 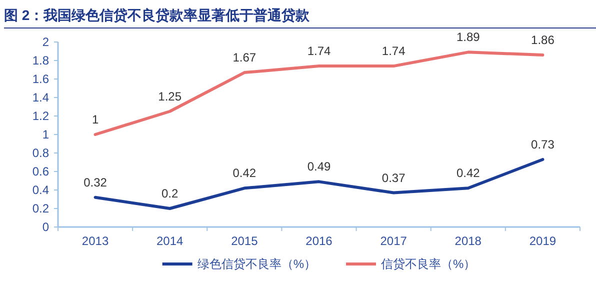 I want to click on data-label: 1.67, so click(x=244, y=57).